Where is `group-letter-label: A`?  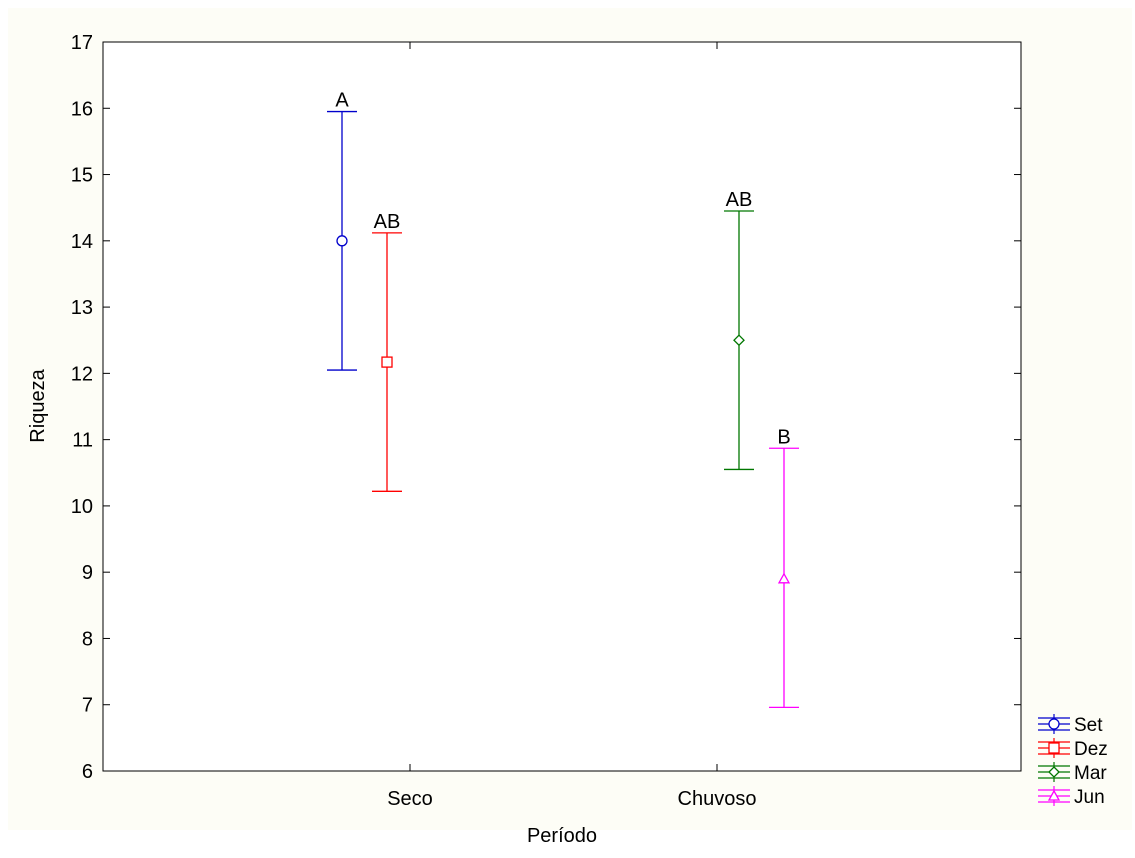
group-letter-label: A is located at coordinates (342, 101).